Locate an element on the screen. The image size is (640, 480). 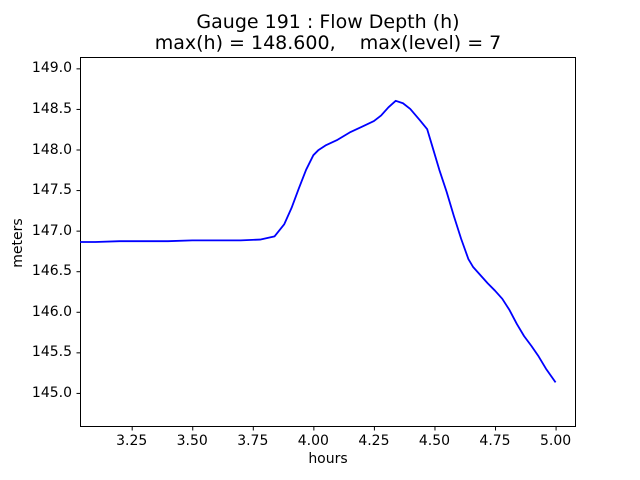
x-axis-label: hours is located at coordinates (328, 459).